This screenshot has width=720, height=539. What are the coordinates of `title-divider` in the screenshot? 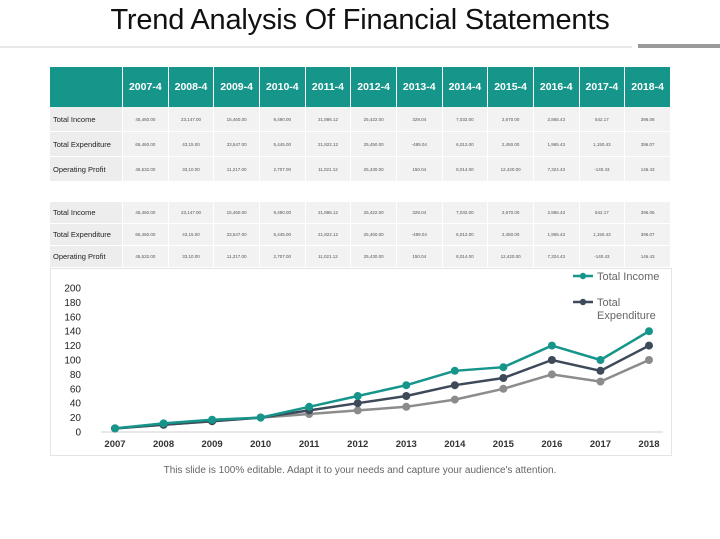 It's located at (316, 47).